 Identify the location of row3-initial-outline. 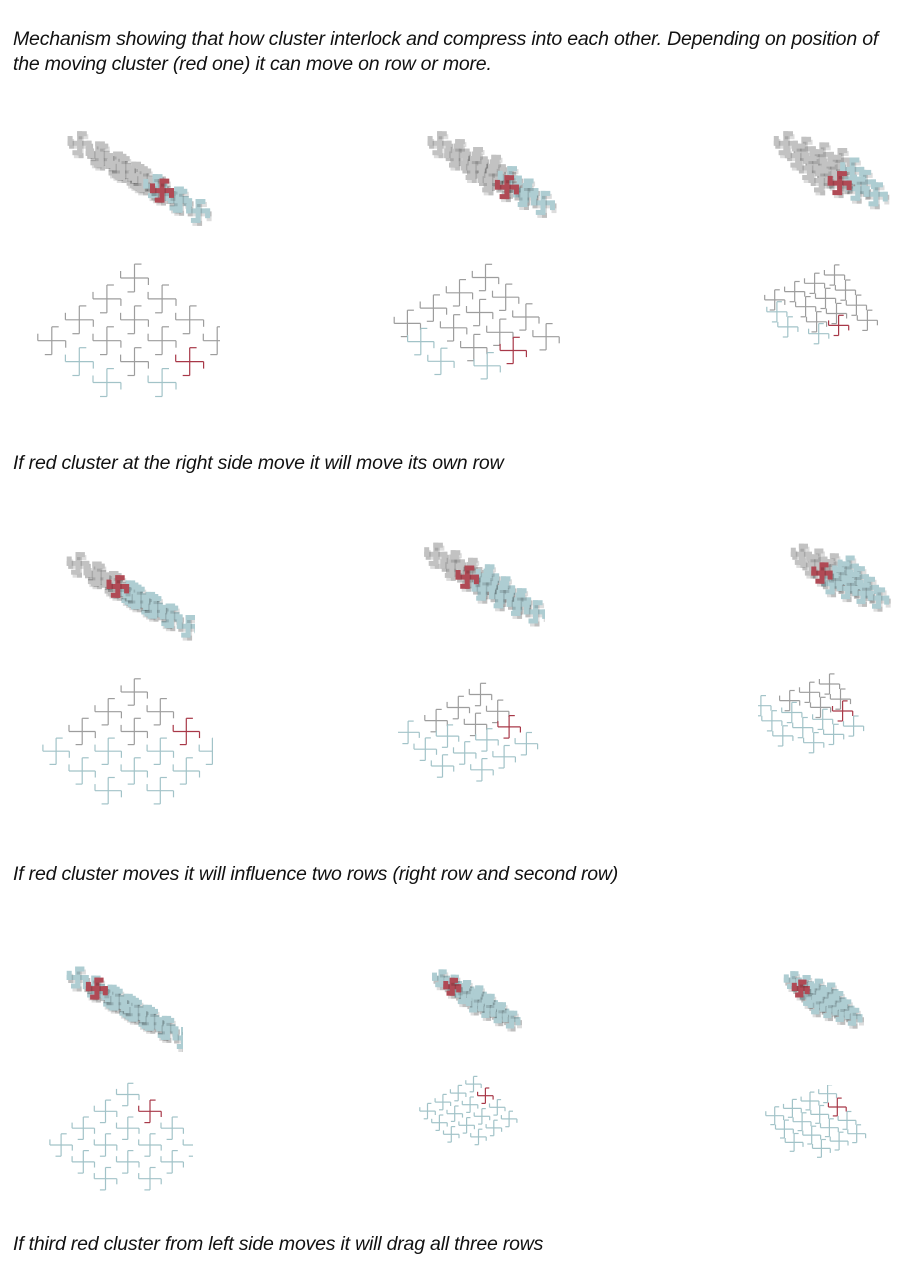
(120, 1152).